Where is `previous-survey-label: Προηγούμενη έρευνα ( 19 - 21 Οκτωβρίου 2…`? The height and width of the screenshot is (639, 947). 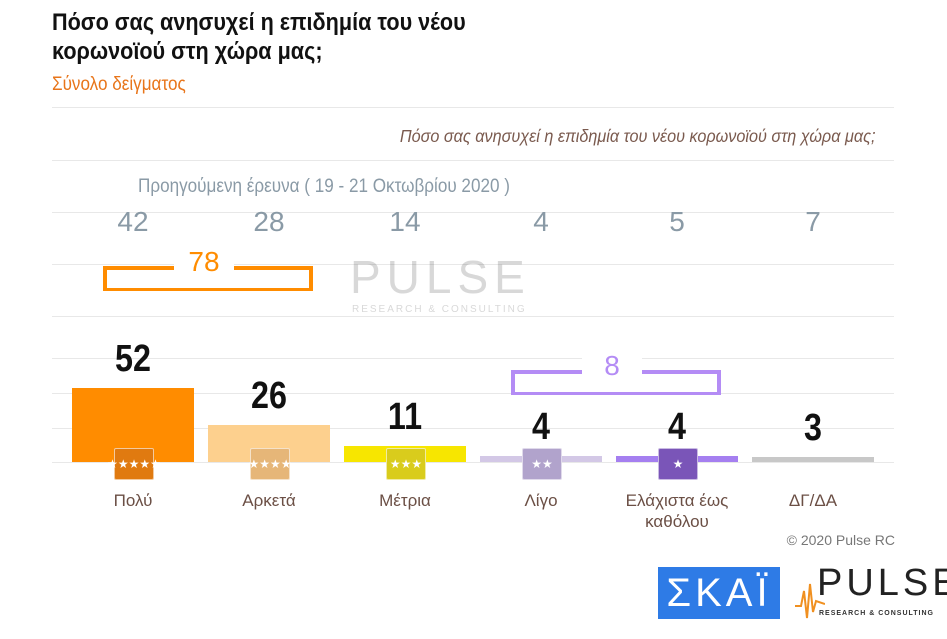 previous-survey-label: Προηγούμενη έρευνα ( 19 - 21 Οκτωβρίου 2… is located at coordinates (324, 186).